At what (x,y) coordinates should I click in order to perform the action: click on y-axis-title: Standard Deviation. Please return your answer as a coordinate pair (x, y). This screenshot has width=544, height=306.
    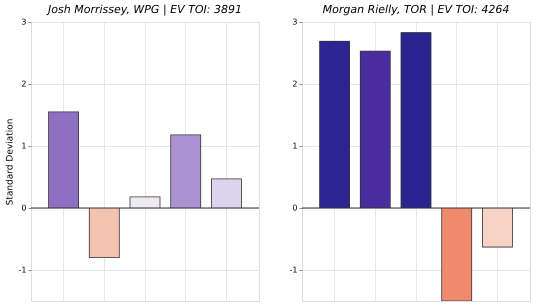
    Looking at the image, I should click on (11, 162).